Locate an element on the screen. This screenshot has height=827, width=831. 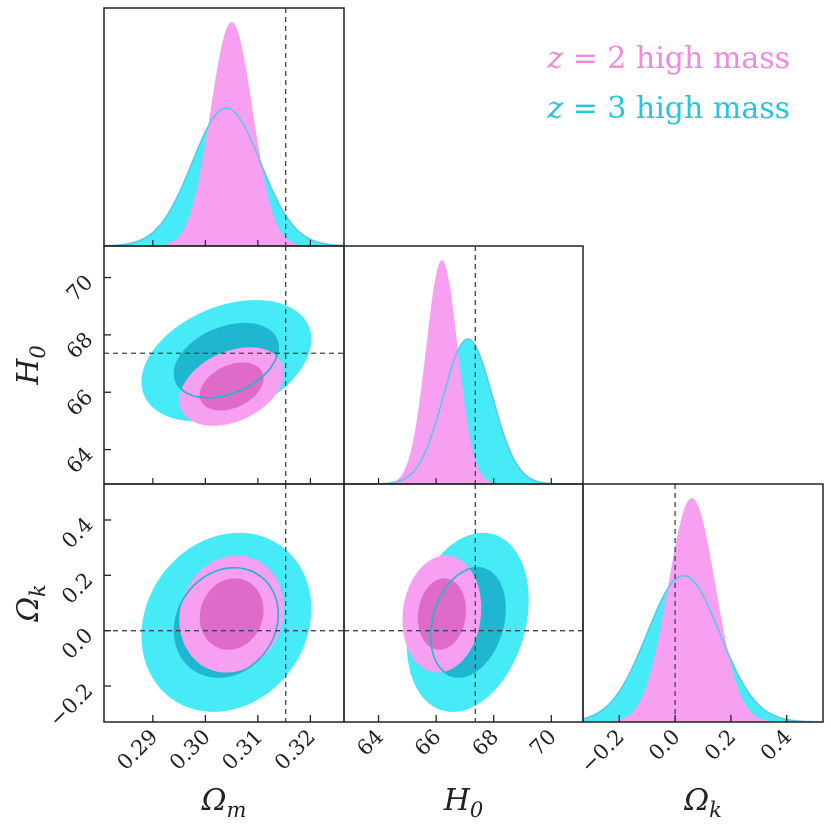
contour-panel-Om-Ok is located at coordinates (226, 622).